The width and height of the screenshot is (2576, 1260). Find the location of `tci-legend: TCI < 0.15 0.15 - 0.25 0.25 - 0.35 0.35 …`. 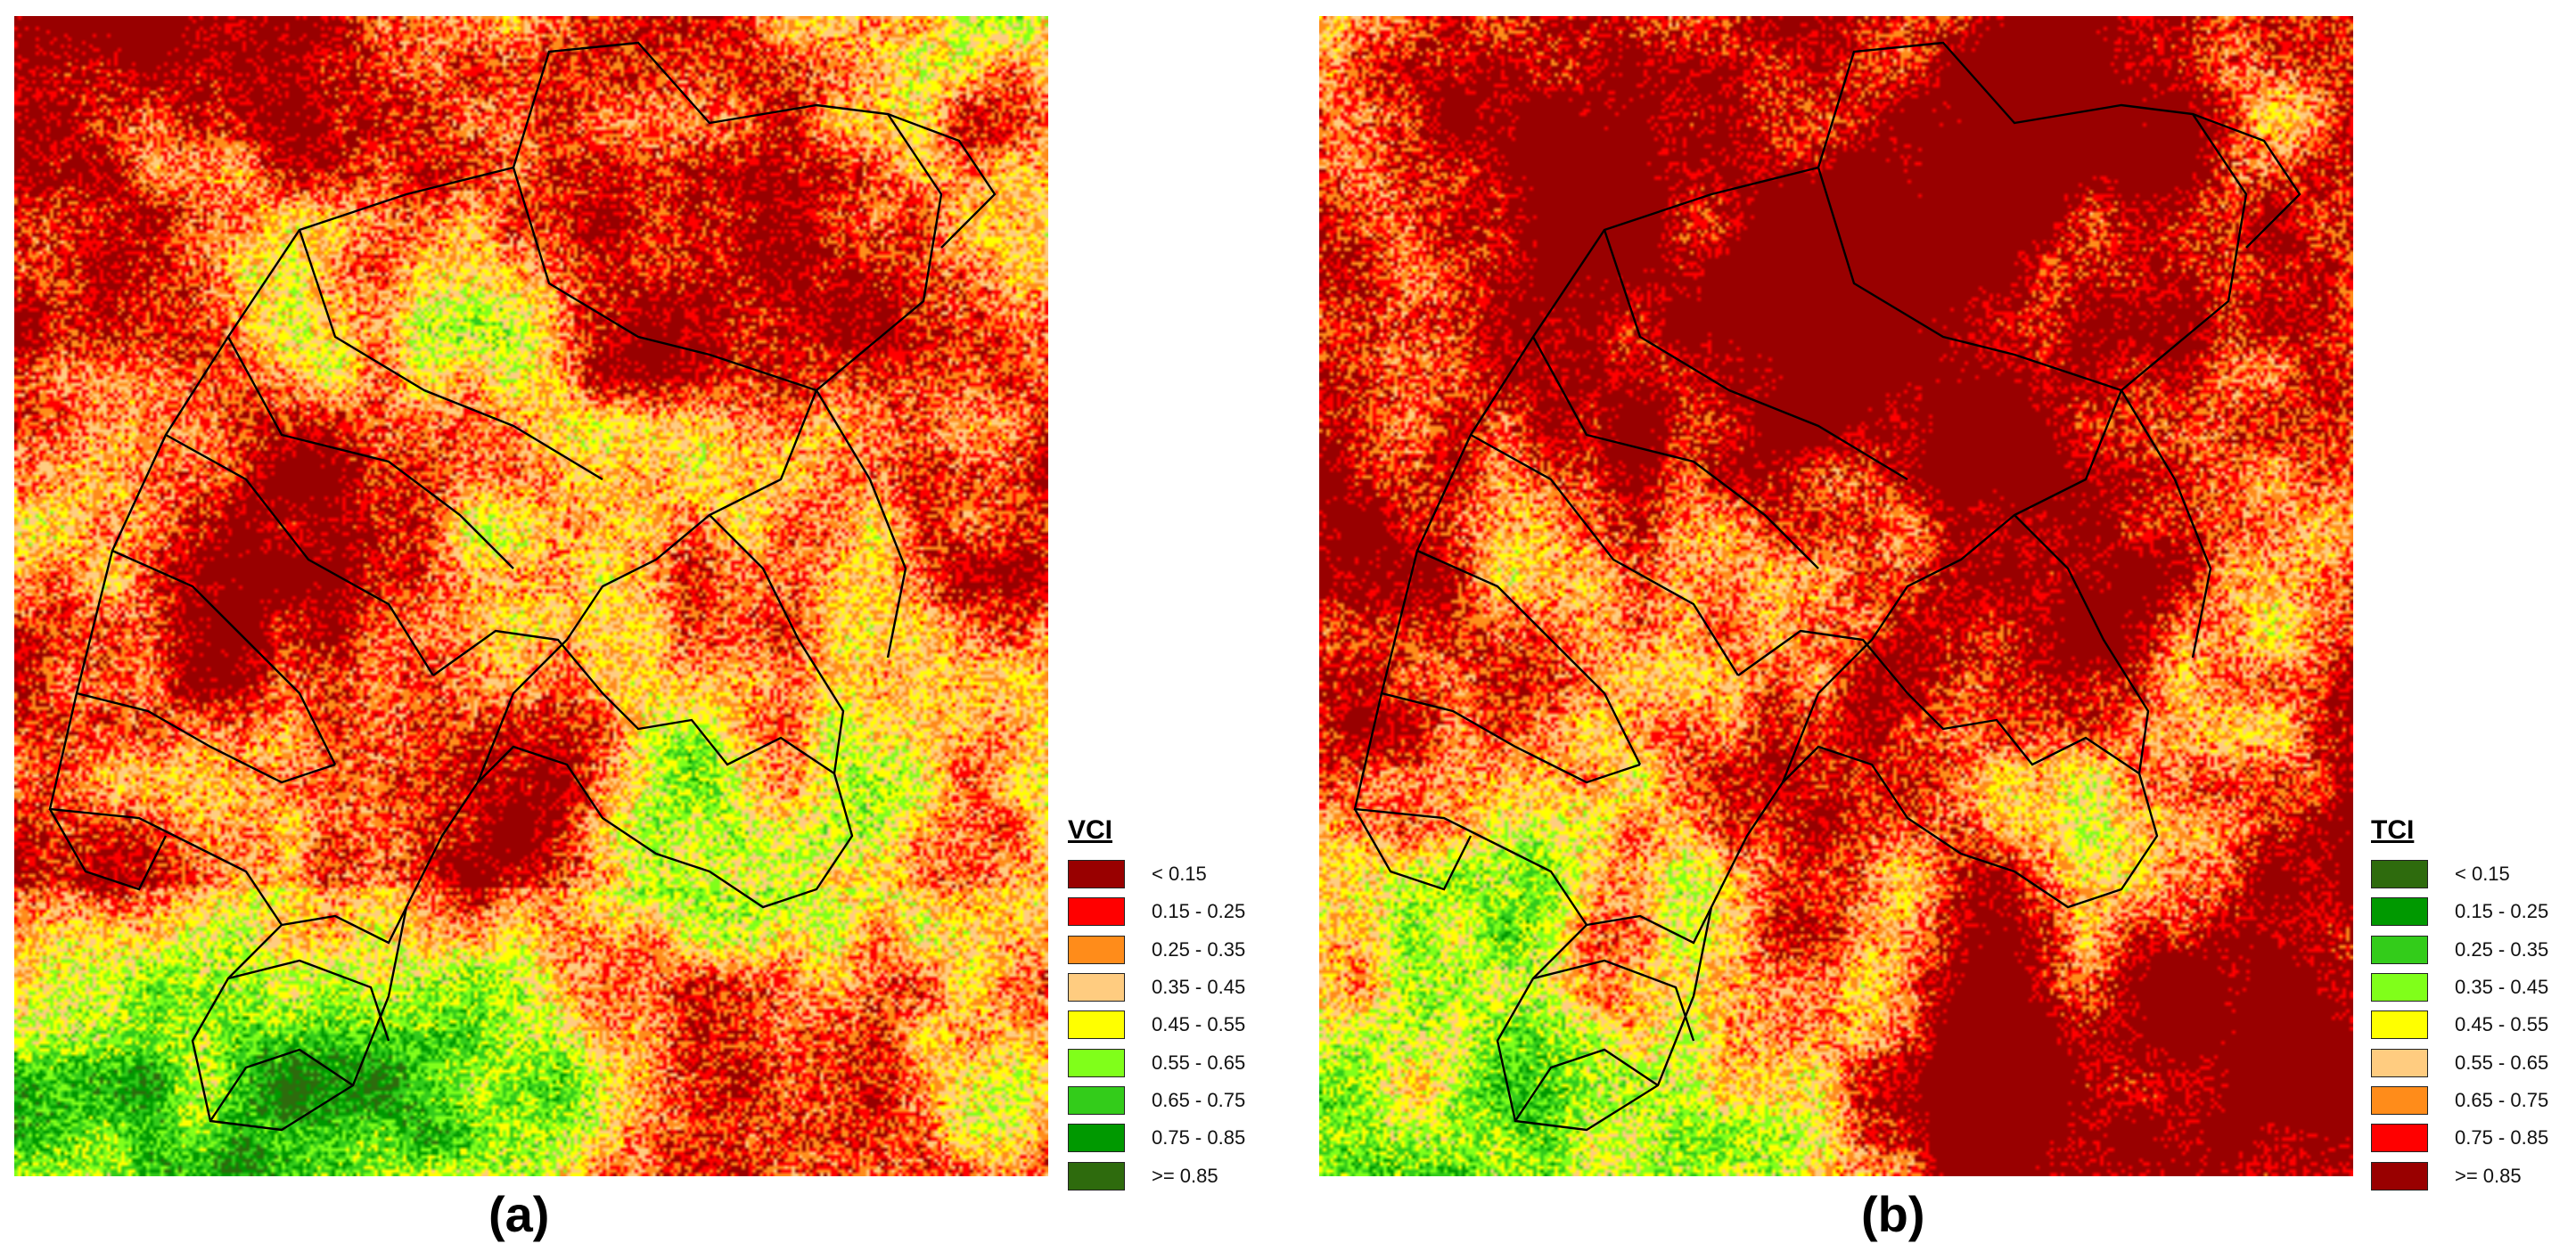

tci-legend: TCI < 0.15 0.15 - 0.25 0.25 - 0.35 0.35 … is located at coordinates (2473, 1004).